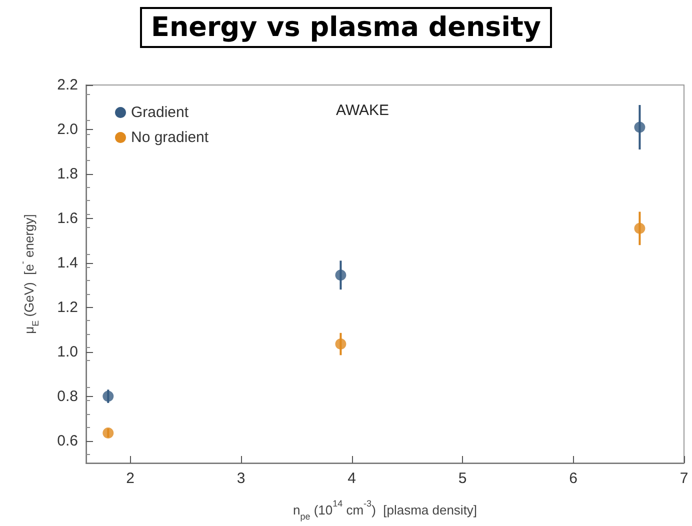 This screenshot has width=692, height=526. Describe the element at coordinates (67, 129) in the screenshot. I see `y-tick-label: 2.0` at that location.